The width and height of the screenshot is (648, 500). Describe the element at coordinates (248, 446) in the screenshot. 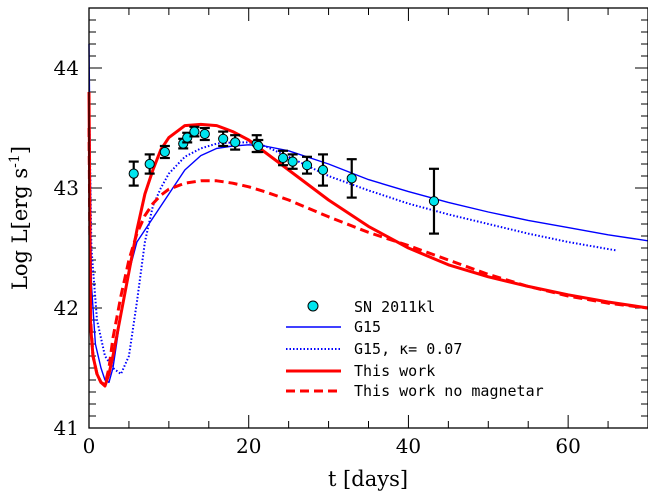

I see `x-tick-label: 20` at that location.